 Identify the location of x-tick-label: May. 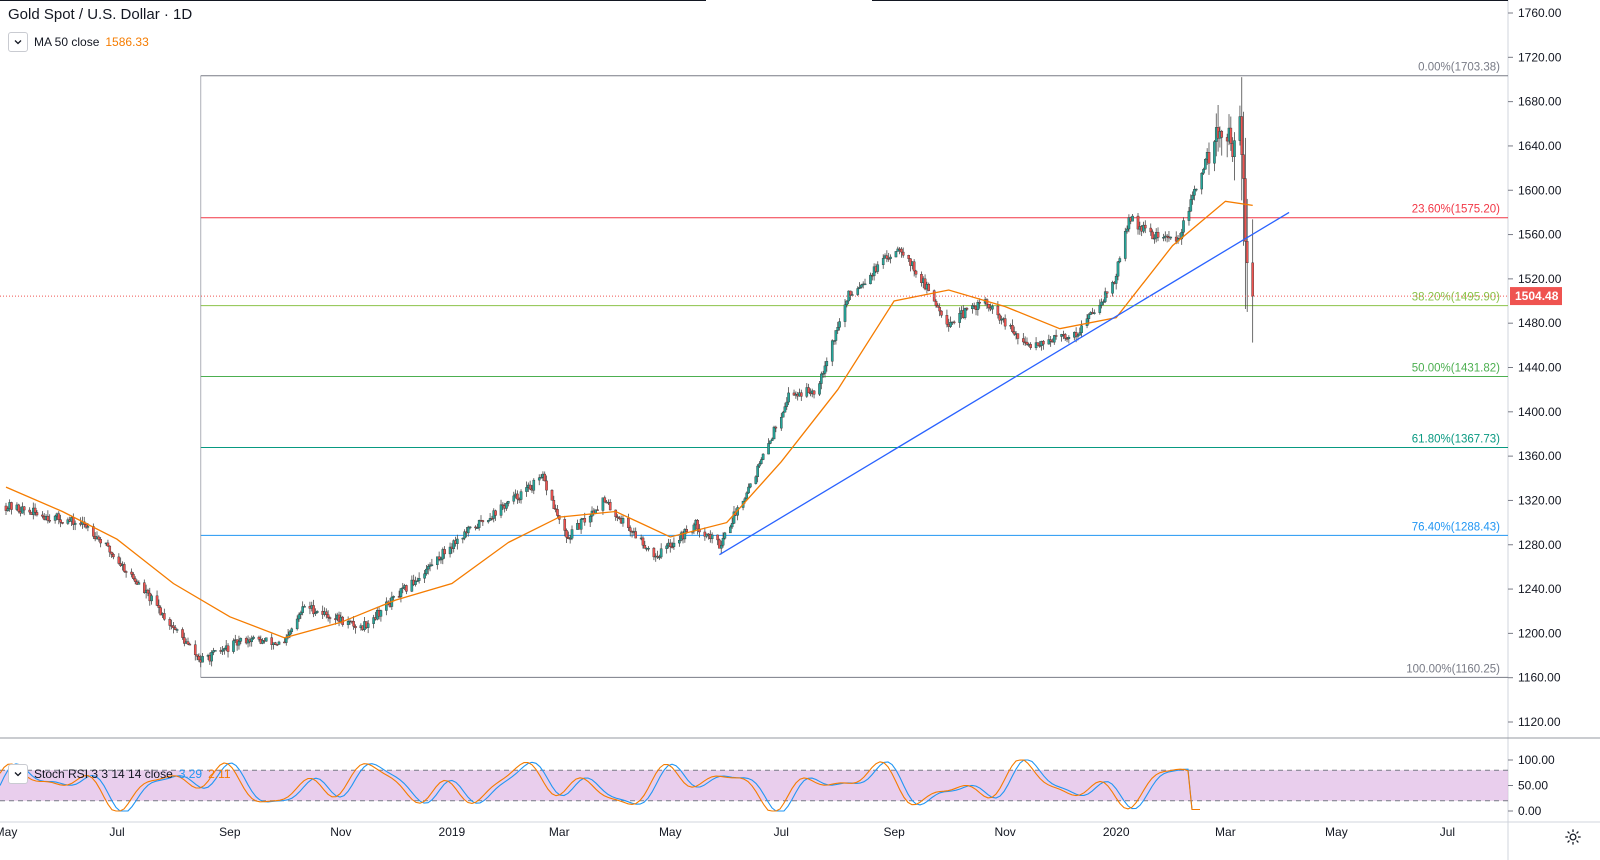
(8, 832).